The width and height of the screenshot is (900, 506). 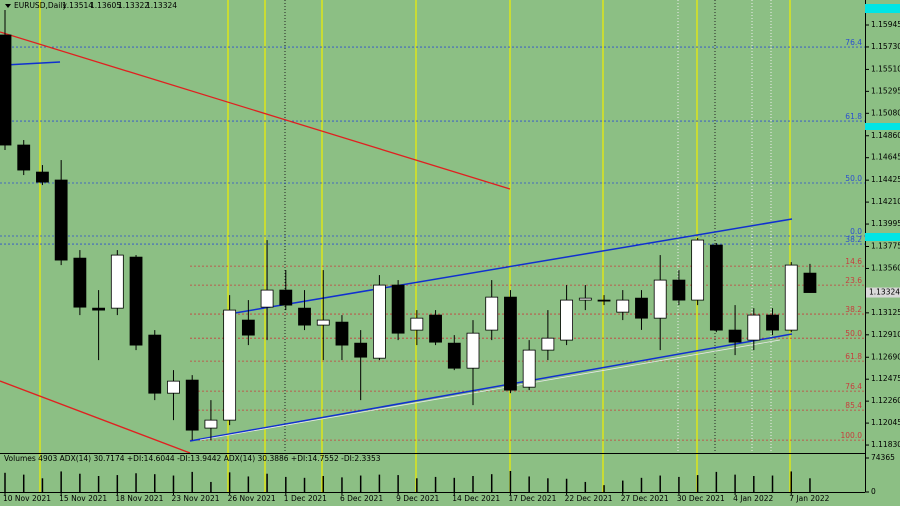 What do you see at coordinates (885, 90) in the screenshot?
I see `y-tick-label: 1.15295` at bounding box center [885, 90].